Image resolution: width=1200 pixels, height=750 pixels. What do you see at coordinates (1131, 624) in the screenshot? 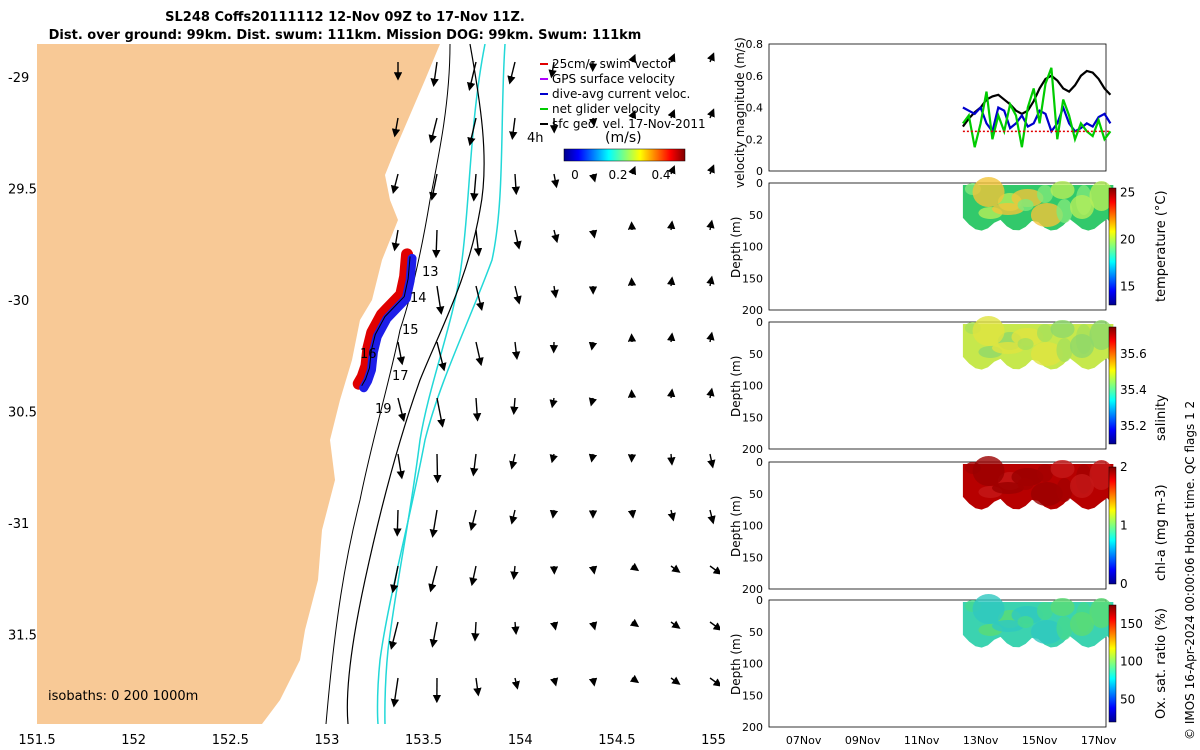
I see `oxygen-cbar-tick: 150` at bounding box center [1131, 624].